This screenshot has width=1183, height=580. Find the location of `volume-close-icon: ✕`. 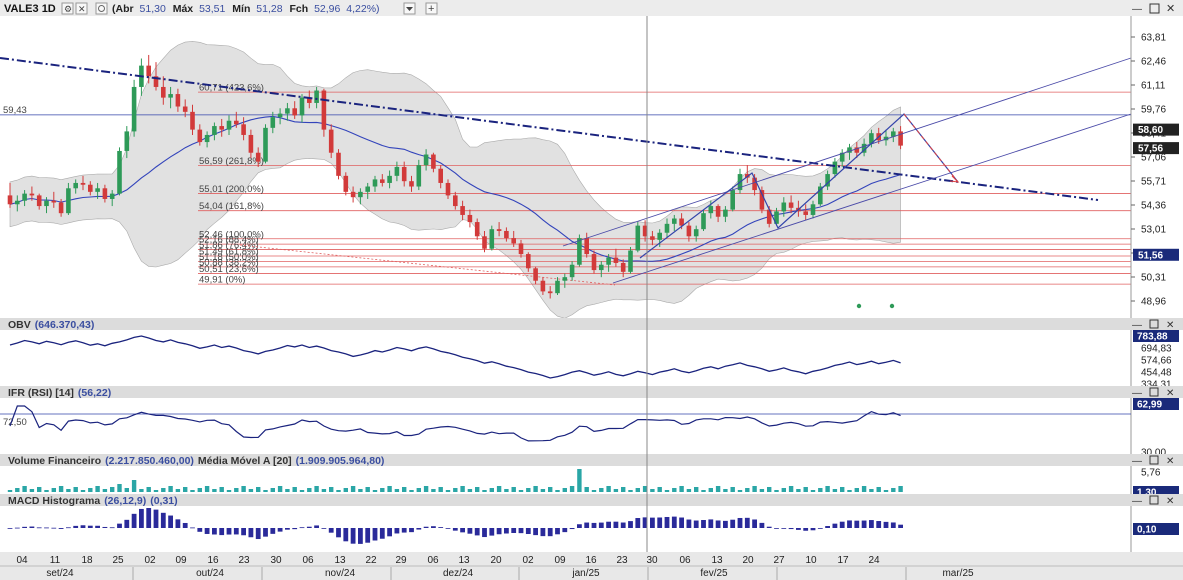

volume-close-icon: ✕ is located at coordinates (1170, 461).